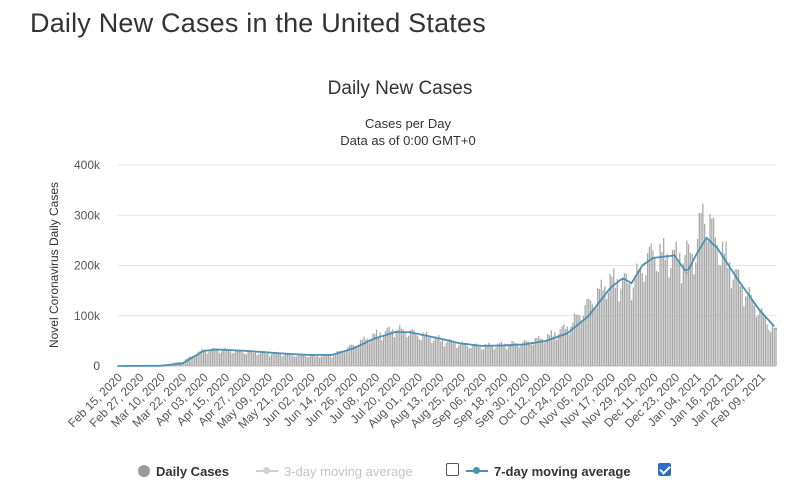  Describe the element at coordinates (334, 471) in the screenshot. I see `legend-item-3-day-average: 3-day moving average` at that location.